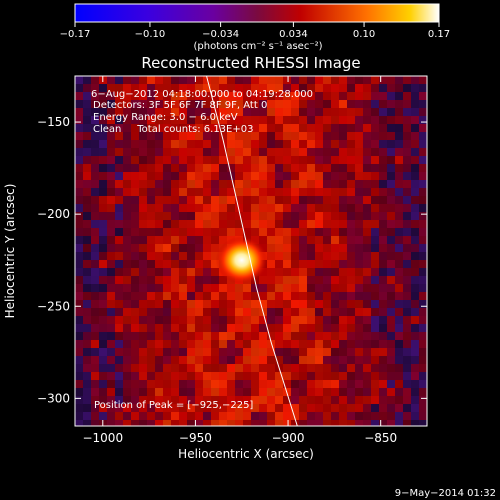 The height and width of the screenshot is (500, 500). What do you see at coordinates (364, 34) in the screenshot?
I see `colorbar-tick-label: 0.10` at bounding box center [364, 34].